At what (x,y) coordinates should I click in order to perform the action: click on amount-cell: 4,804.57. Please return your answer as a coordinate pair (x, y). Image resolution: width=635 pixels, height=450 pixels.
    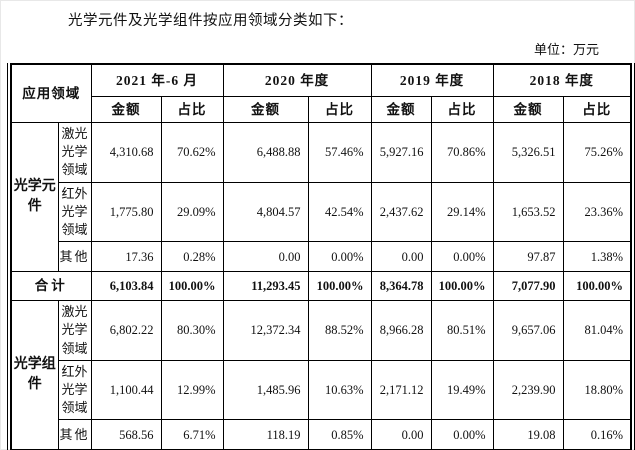
    Looking at the image, I should click on (265, 212).